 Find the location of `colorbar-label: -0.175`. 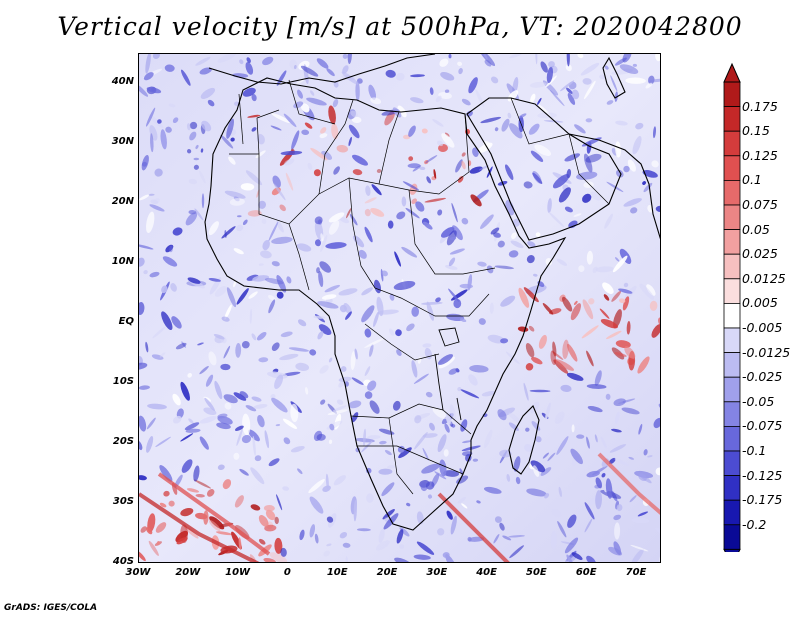

colorbar-label: -0.175 is located at coordinates (762, 500).